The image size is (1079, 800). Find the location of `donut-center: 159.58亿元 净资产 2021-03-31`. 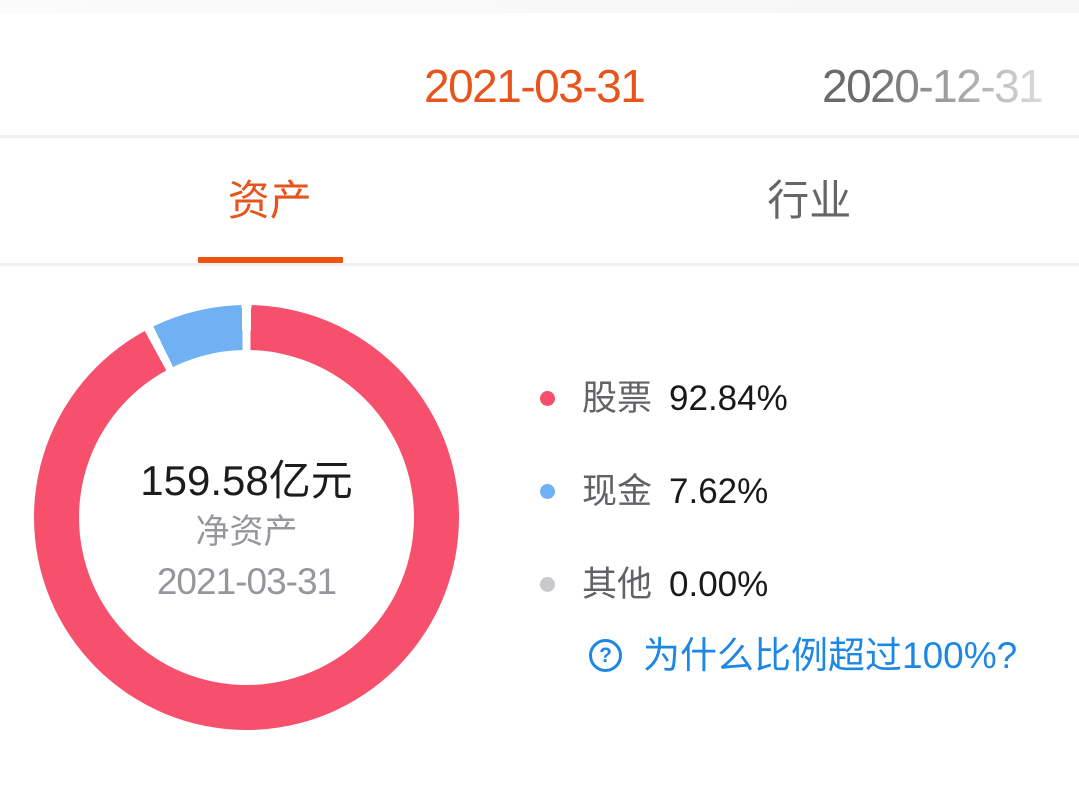

donut-center: 159.58亿元 净资产 2021-03-31 is located at coordinates (246, 517).